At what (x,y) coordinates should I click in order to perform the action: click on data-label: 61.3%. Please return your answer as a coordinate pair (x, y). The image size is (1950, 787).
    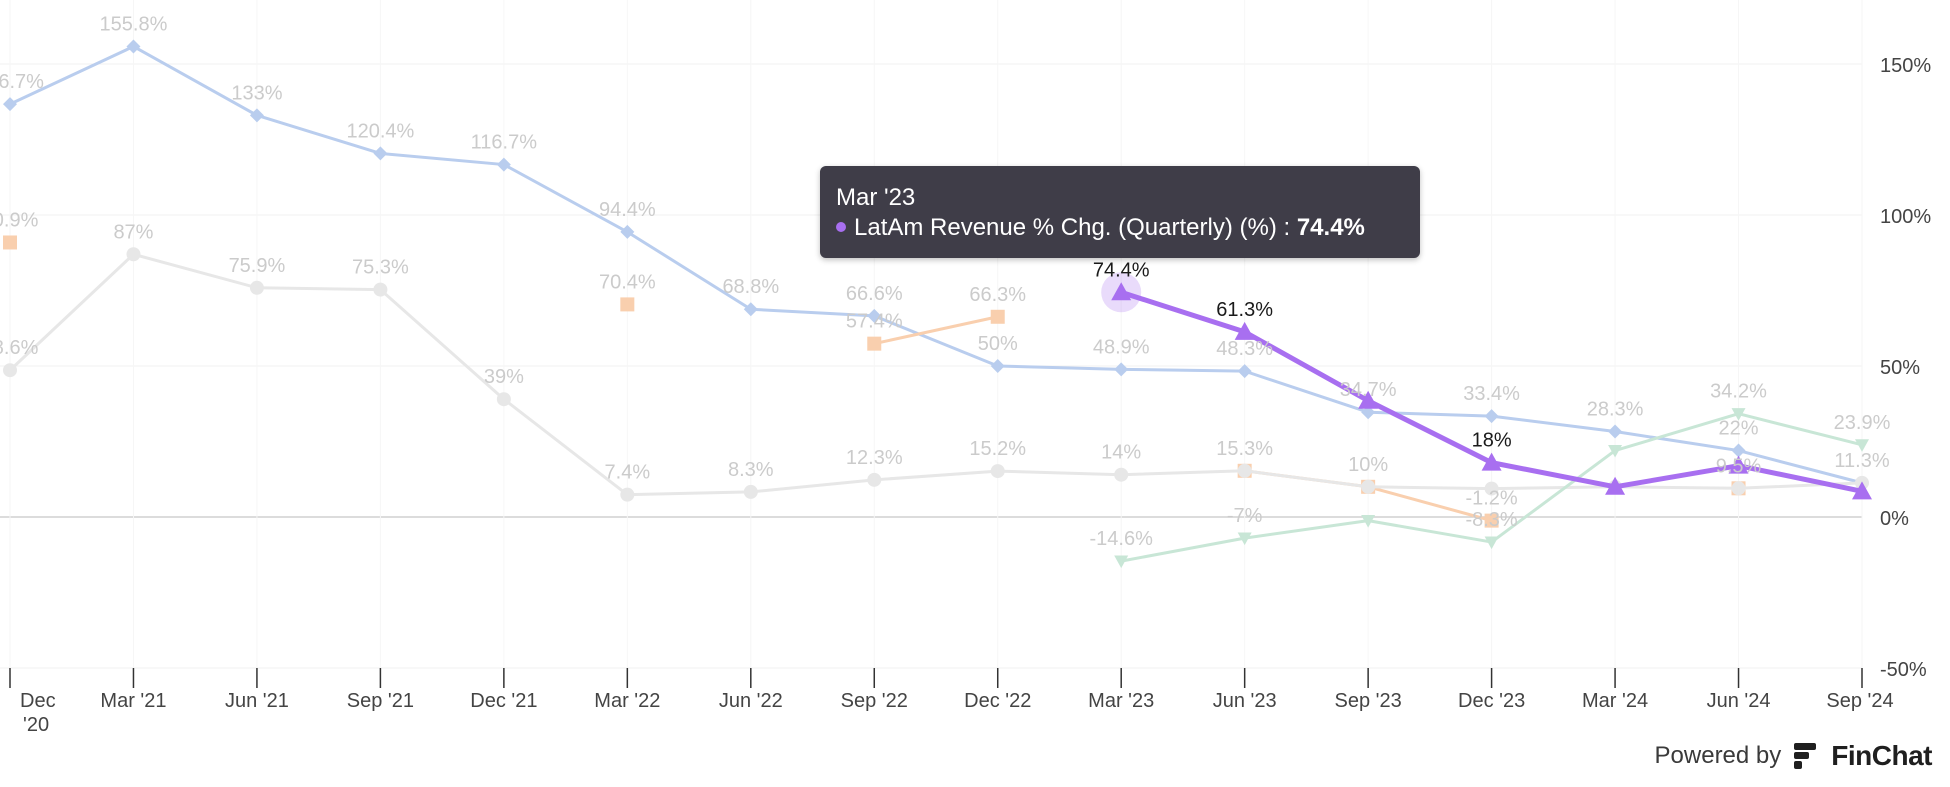
    Looking at the image, I should click on (1244, 310).